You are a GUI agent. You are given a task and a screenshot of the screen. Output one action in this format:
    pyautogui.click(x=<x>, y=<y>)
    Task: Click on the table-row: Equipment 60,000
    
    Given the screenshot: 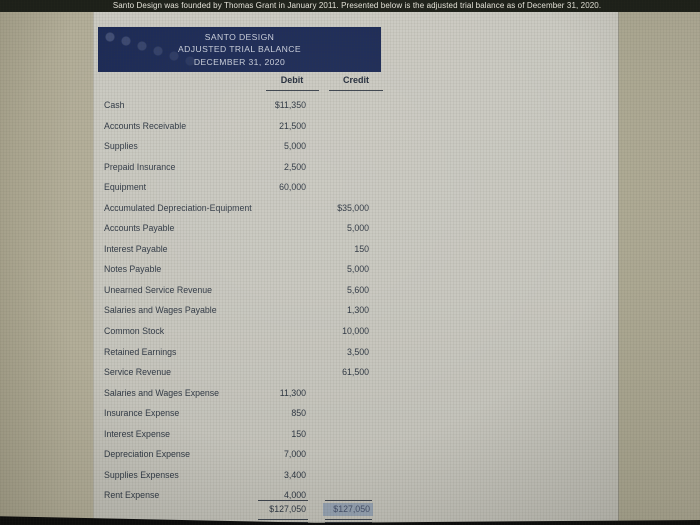 What is the action you would take?
    pyautogui.click(x=356, y=189)
    